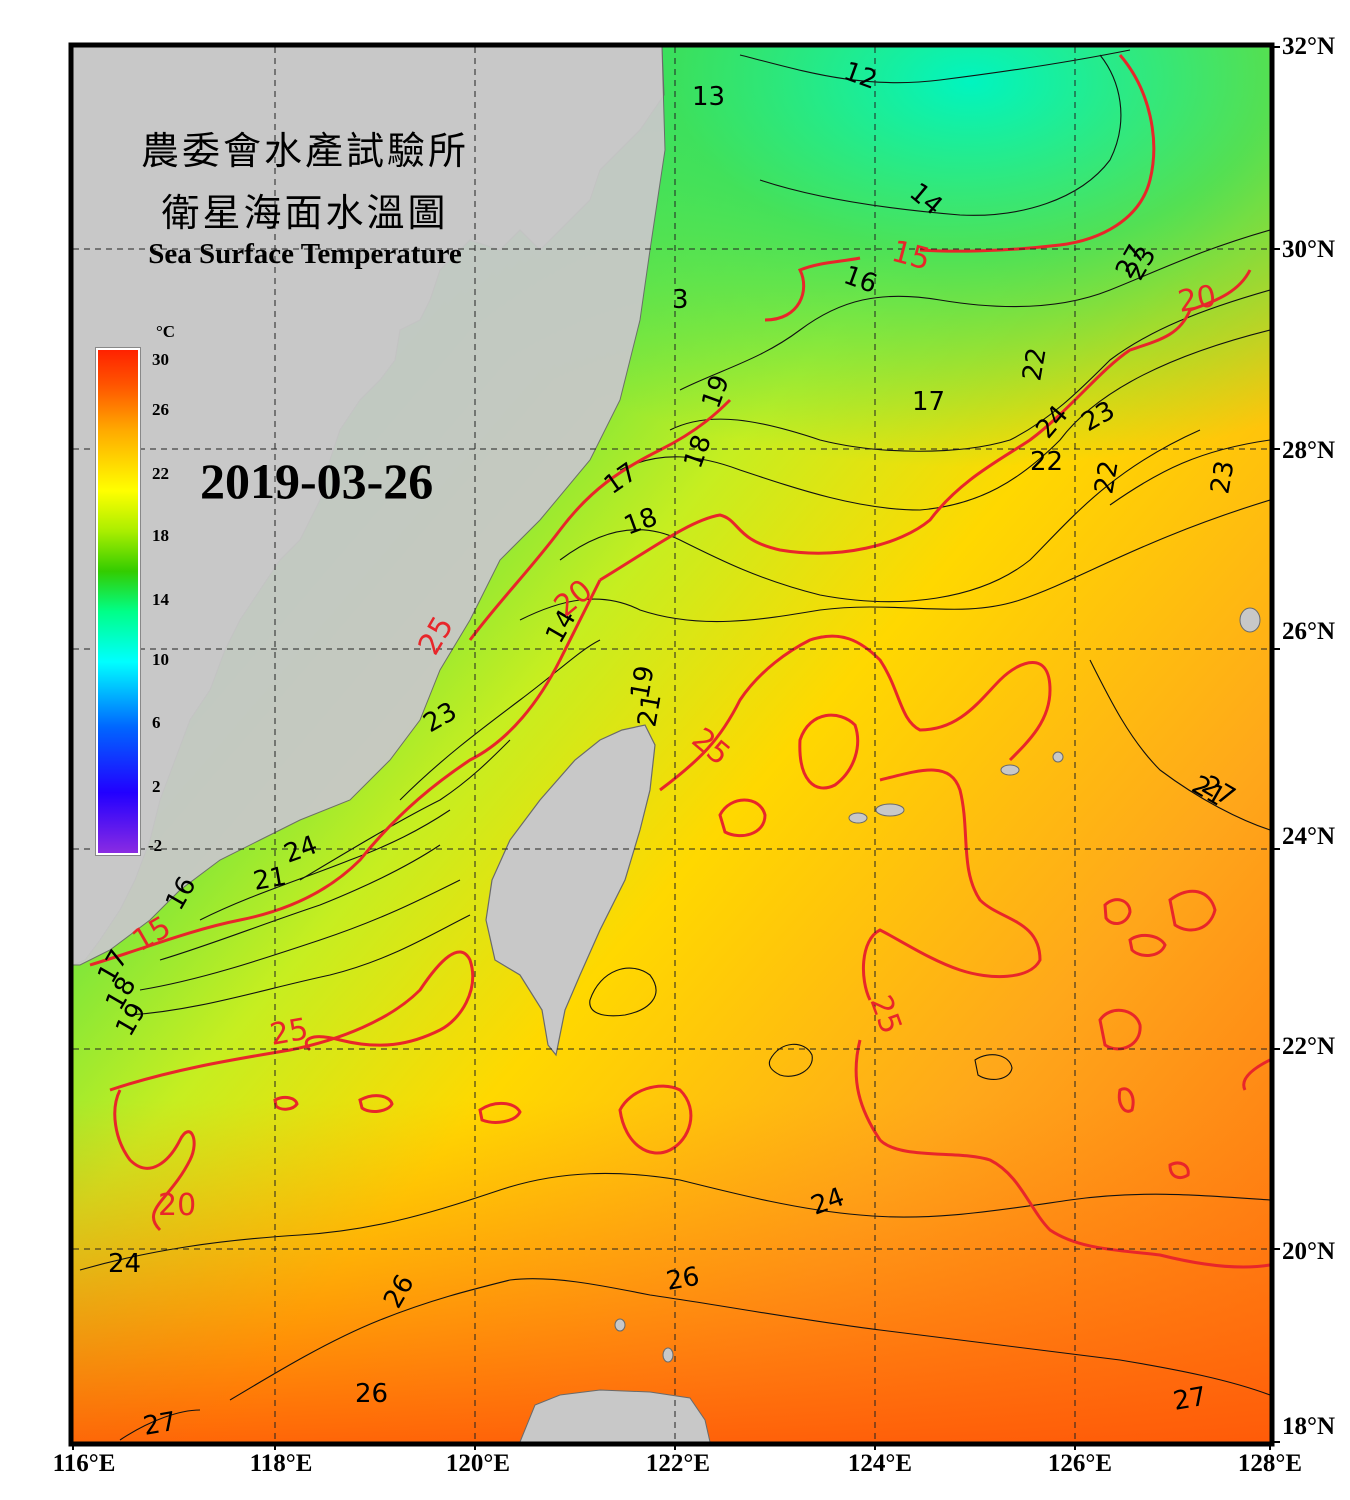 This screenshot has height=1500, width=1350. What do you see at coordinates (1222, 477) in the screenshot?
I see `contour-label: 23` at bounding box center [1222, 477].